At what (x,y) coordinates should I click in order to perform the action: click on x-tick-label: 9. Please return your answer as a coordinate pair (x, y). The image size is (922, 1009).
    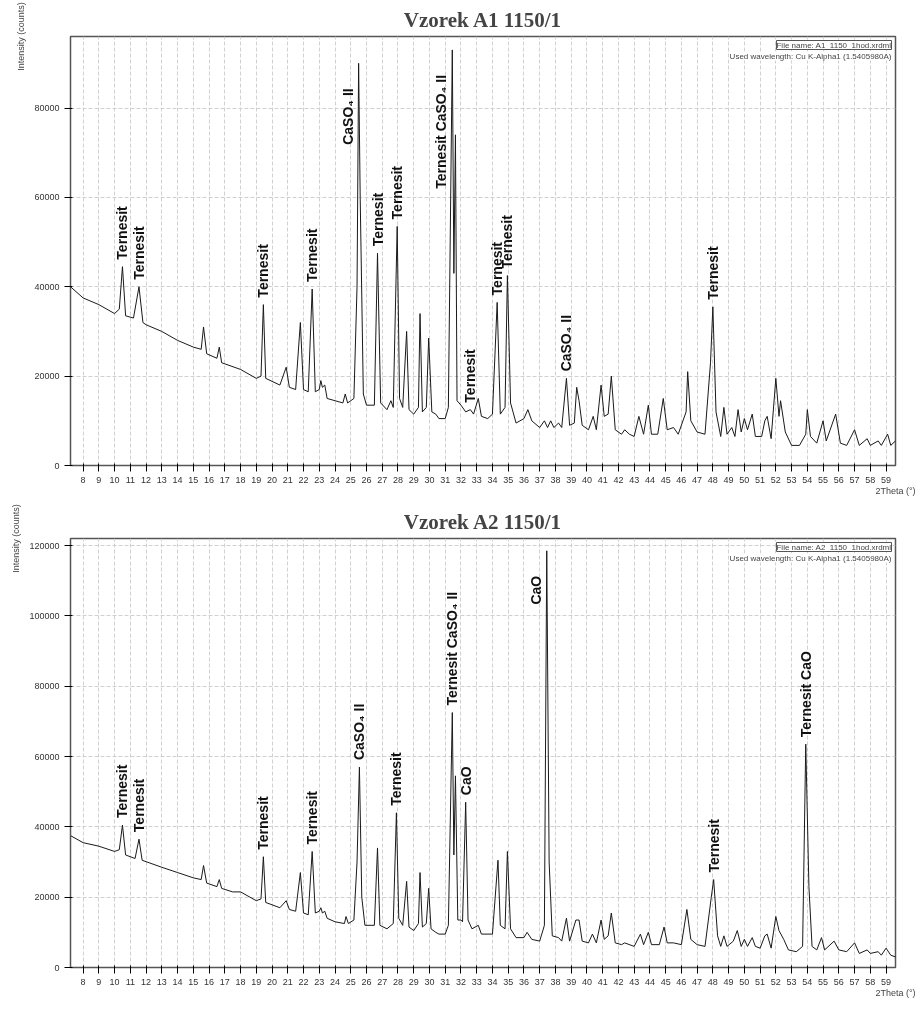
    Looking at the image, I should click on (99, 981).